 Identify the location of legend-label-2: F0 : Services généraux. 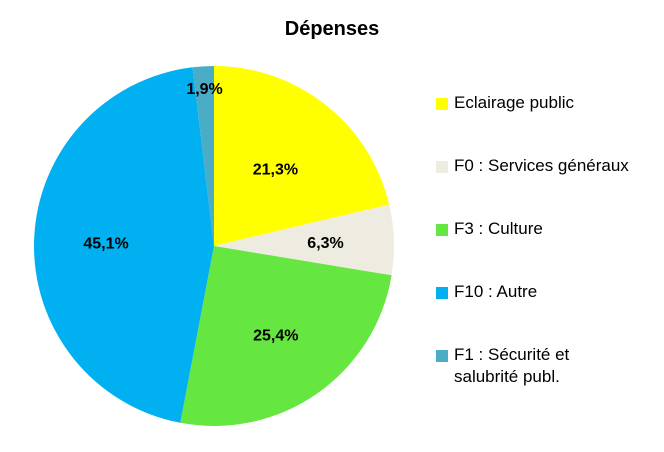
(541, 165).